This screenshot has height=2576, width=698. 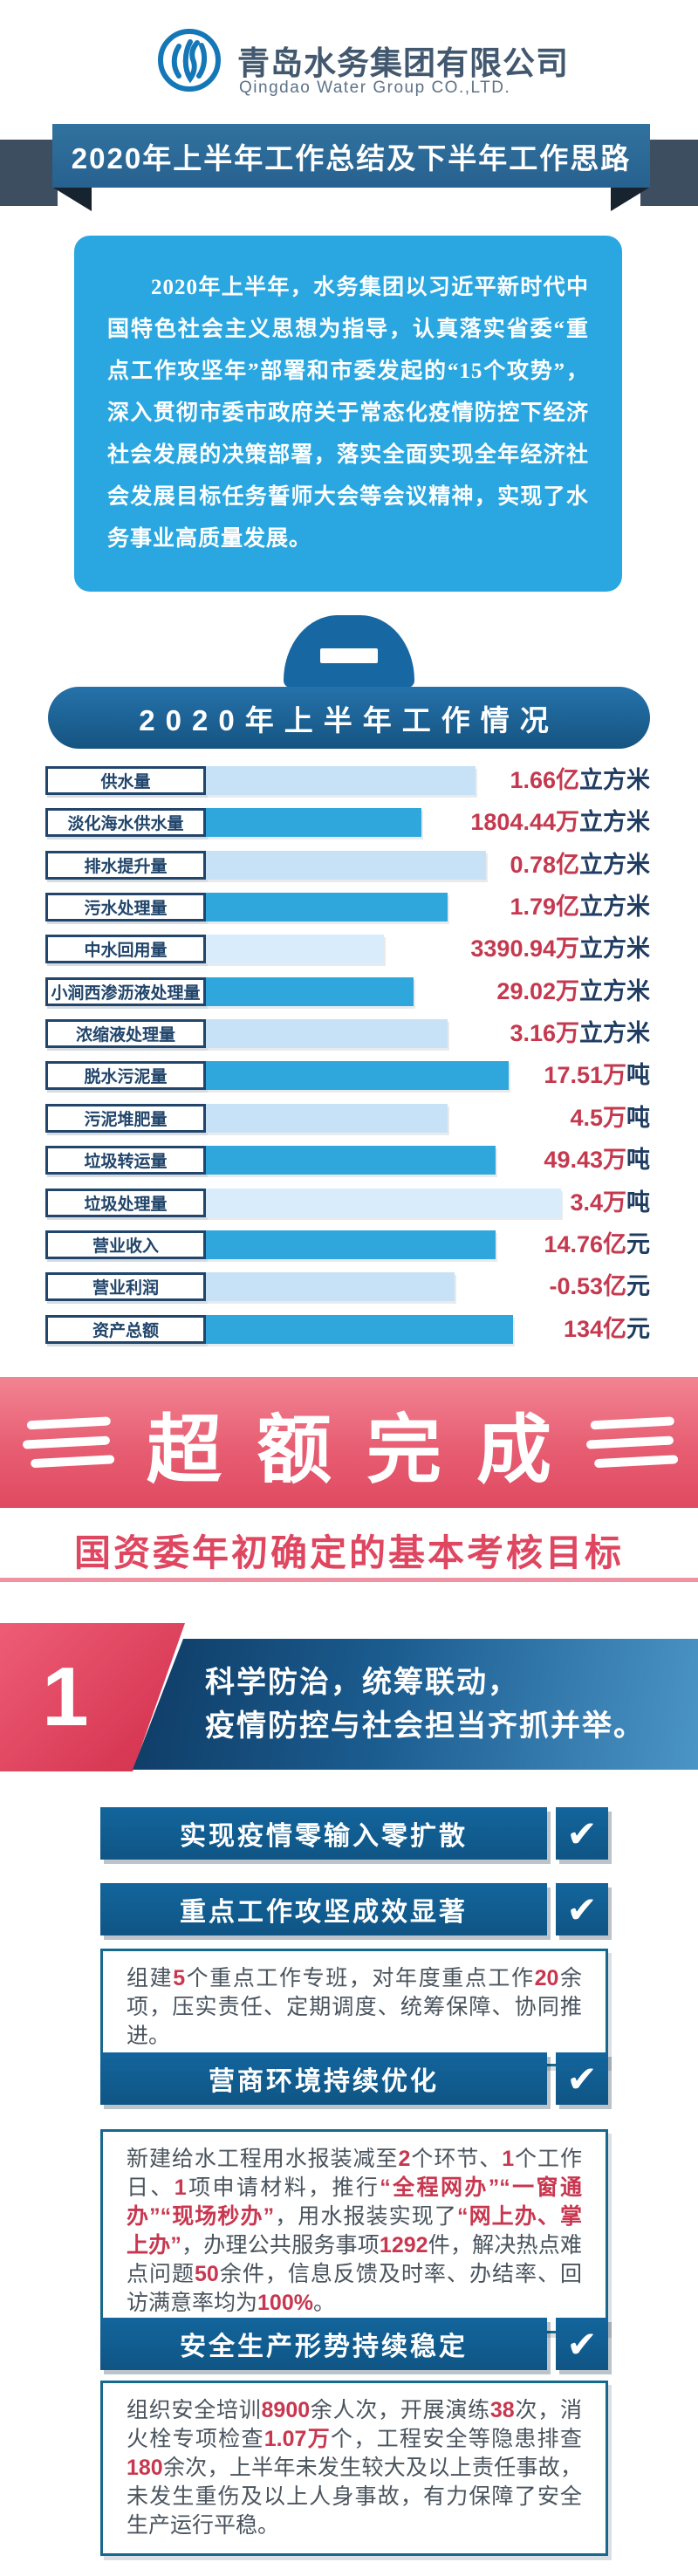 I want to click on metric-label: 浓缩液处理量, so click(x=125, y=1033).